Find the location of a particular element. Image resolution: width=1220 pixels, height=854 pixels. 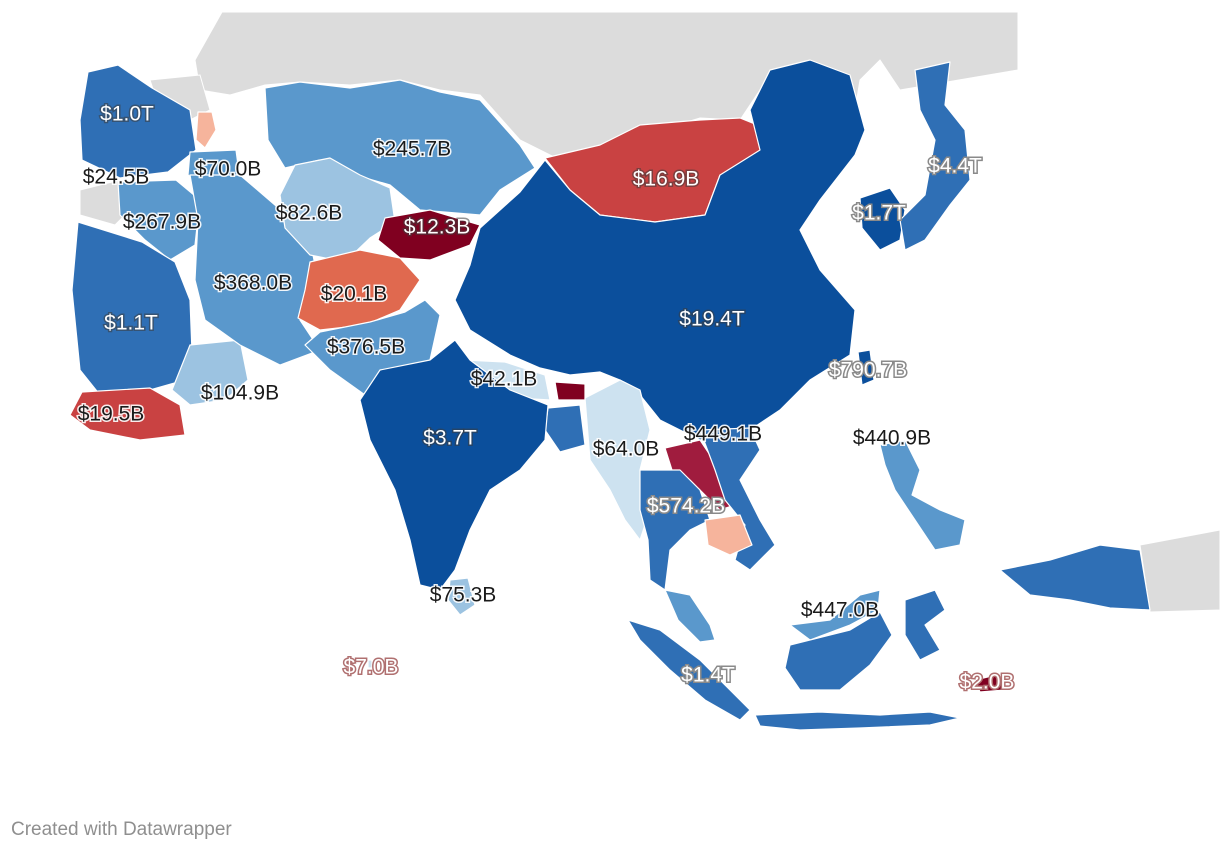

label-turkey: $1.0T is located at coordinates (127, 114).